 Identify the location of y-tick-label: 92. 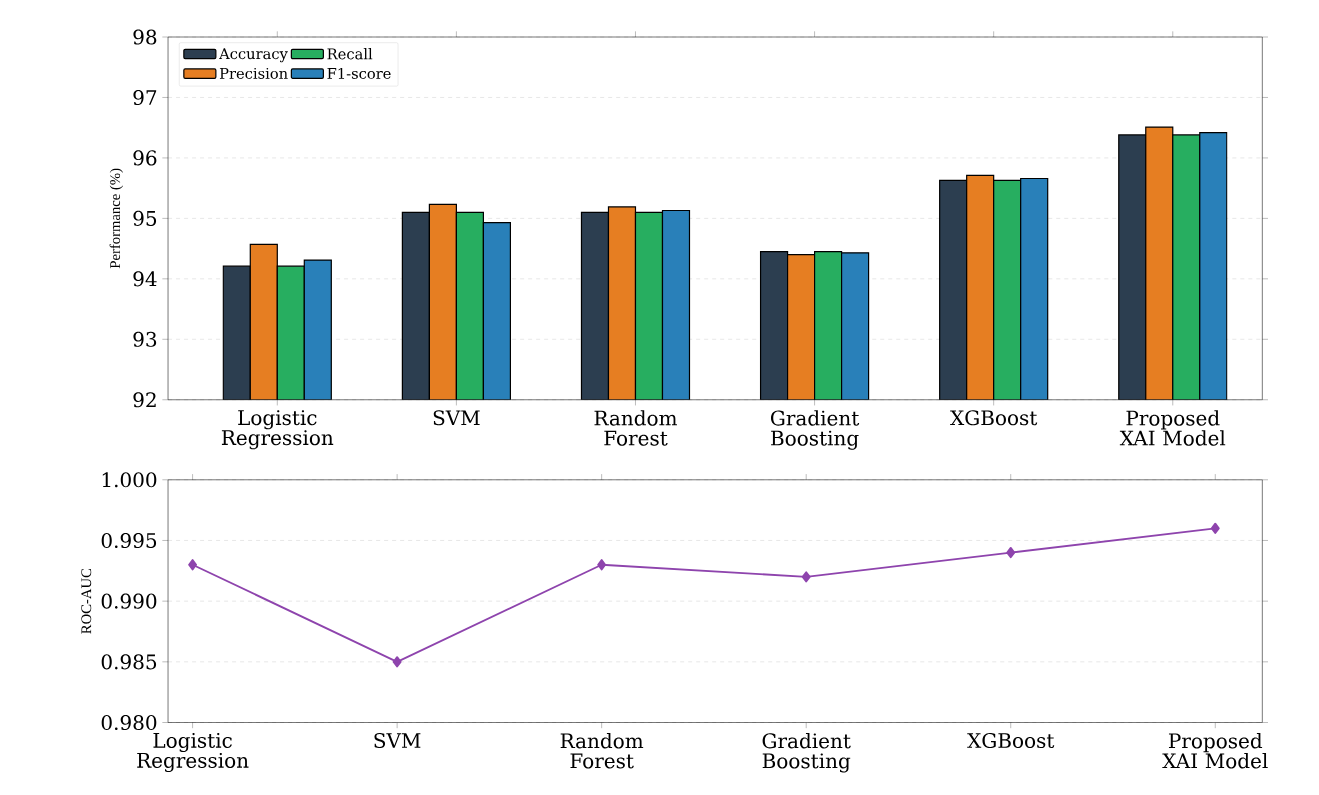
(144, 400).